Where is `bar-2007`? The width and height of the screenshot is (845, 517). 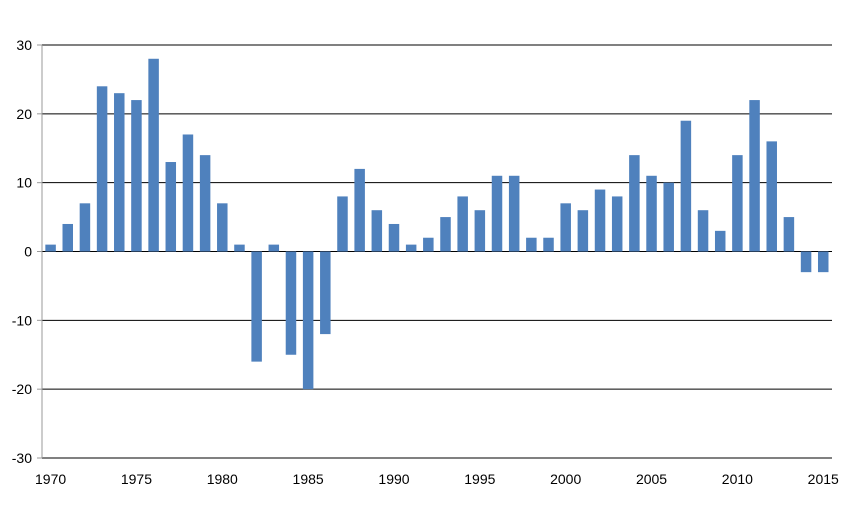
bar-2007 is located at coordinates (686, 186).